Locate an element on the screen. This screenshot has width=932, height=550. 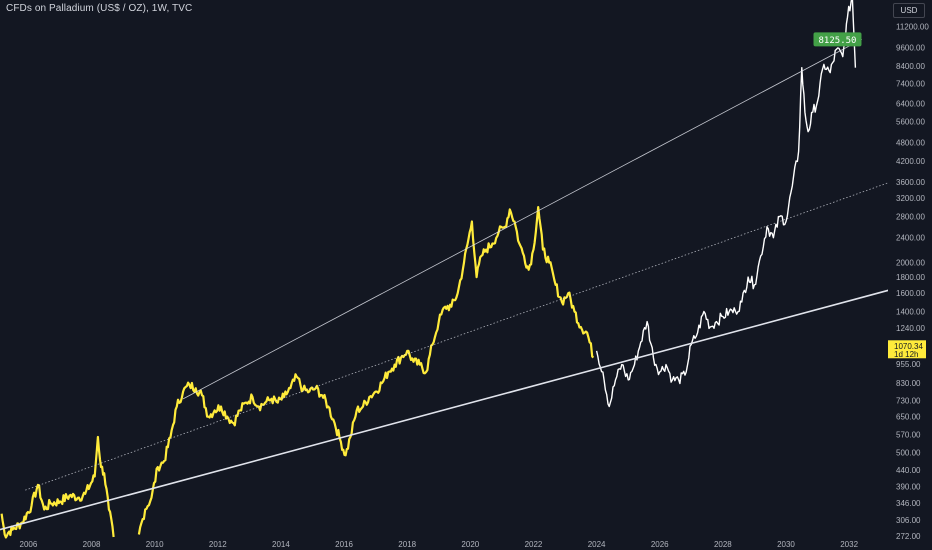
y-tick-label: 272.00 is located at coordinates (908, 536).